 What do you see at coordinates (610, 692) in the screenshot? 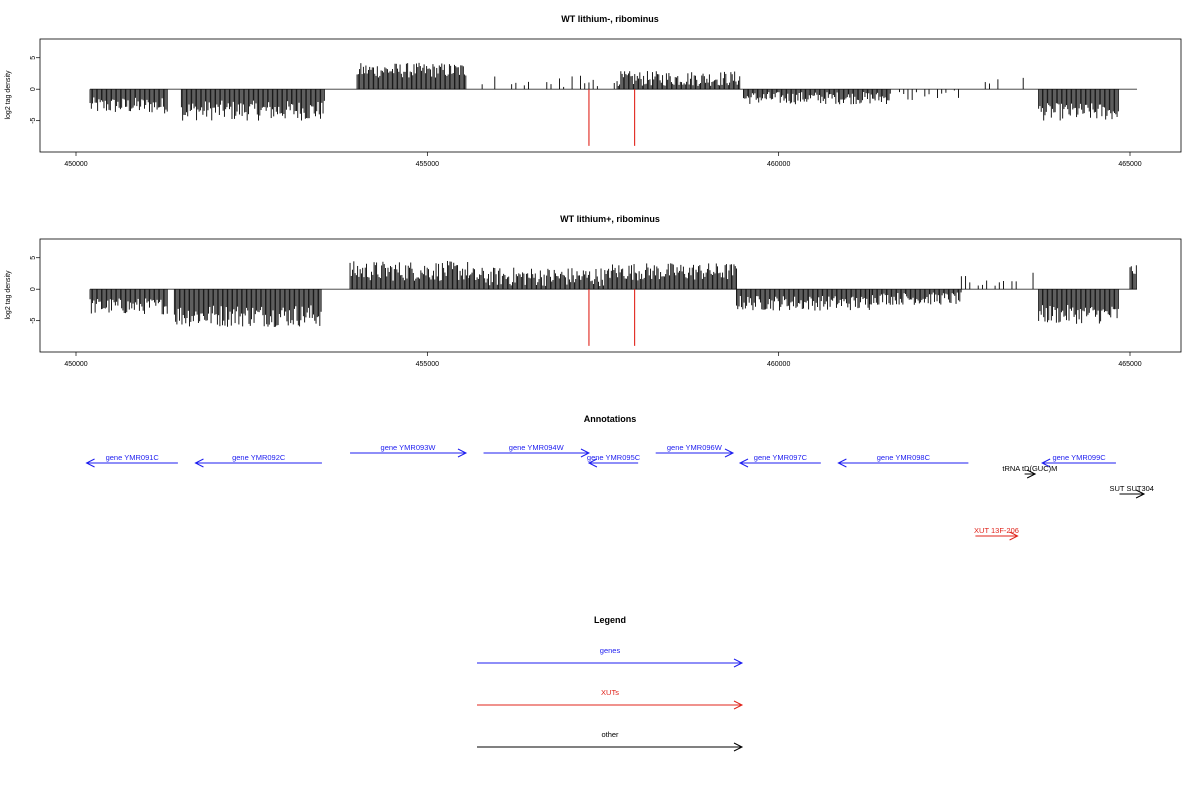
I see `legend-label: XUTs` at bounding box center [610, 692].